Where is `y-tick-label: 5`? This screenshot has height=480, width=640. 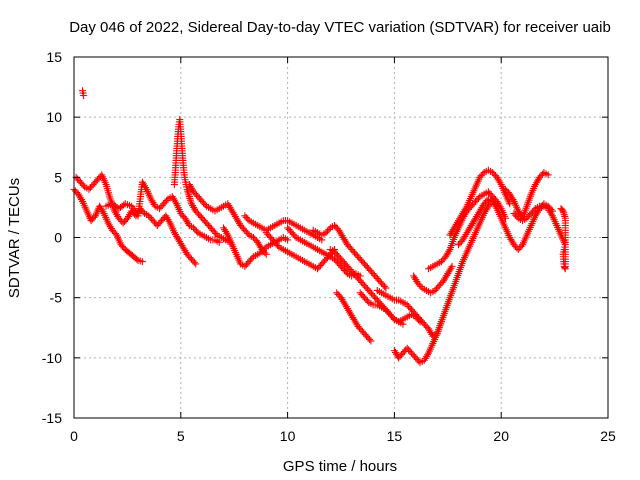 y-tick-label: 5 is located at coordinates (58, 177).